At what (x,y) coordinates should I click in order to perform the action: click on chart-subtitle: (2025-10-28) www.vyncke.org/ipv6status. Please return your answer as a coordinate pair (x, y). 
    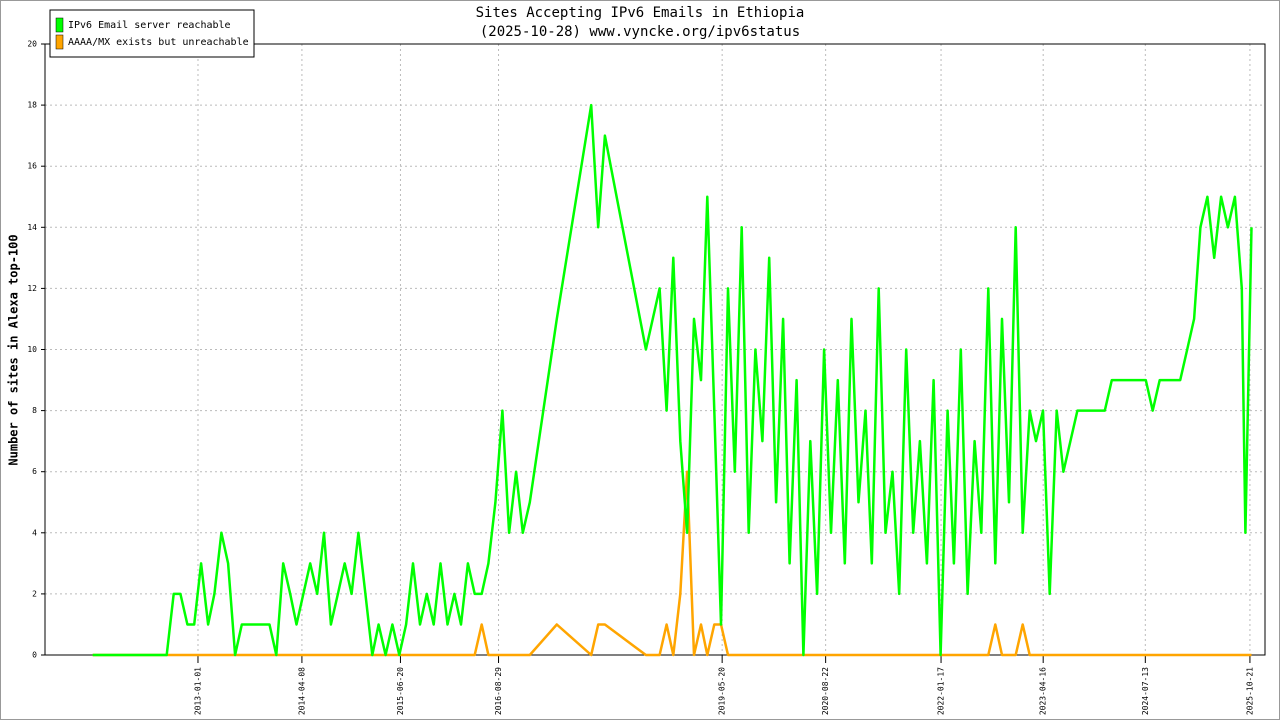
    Looking at the image, I should click on (640, 32).